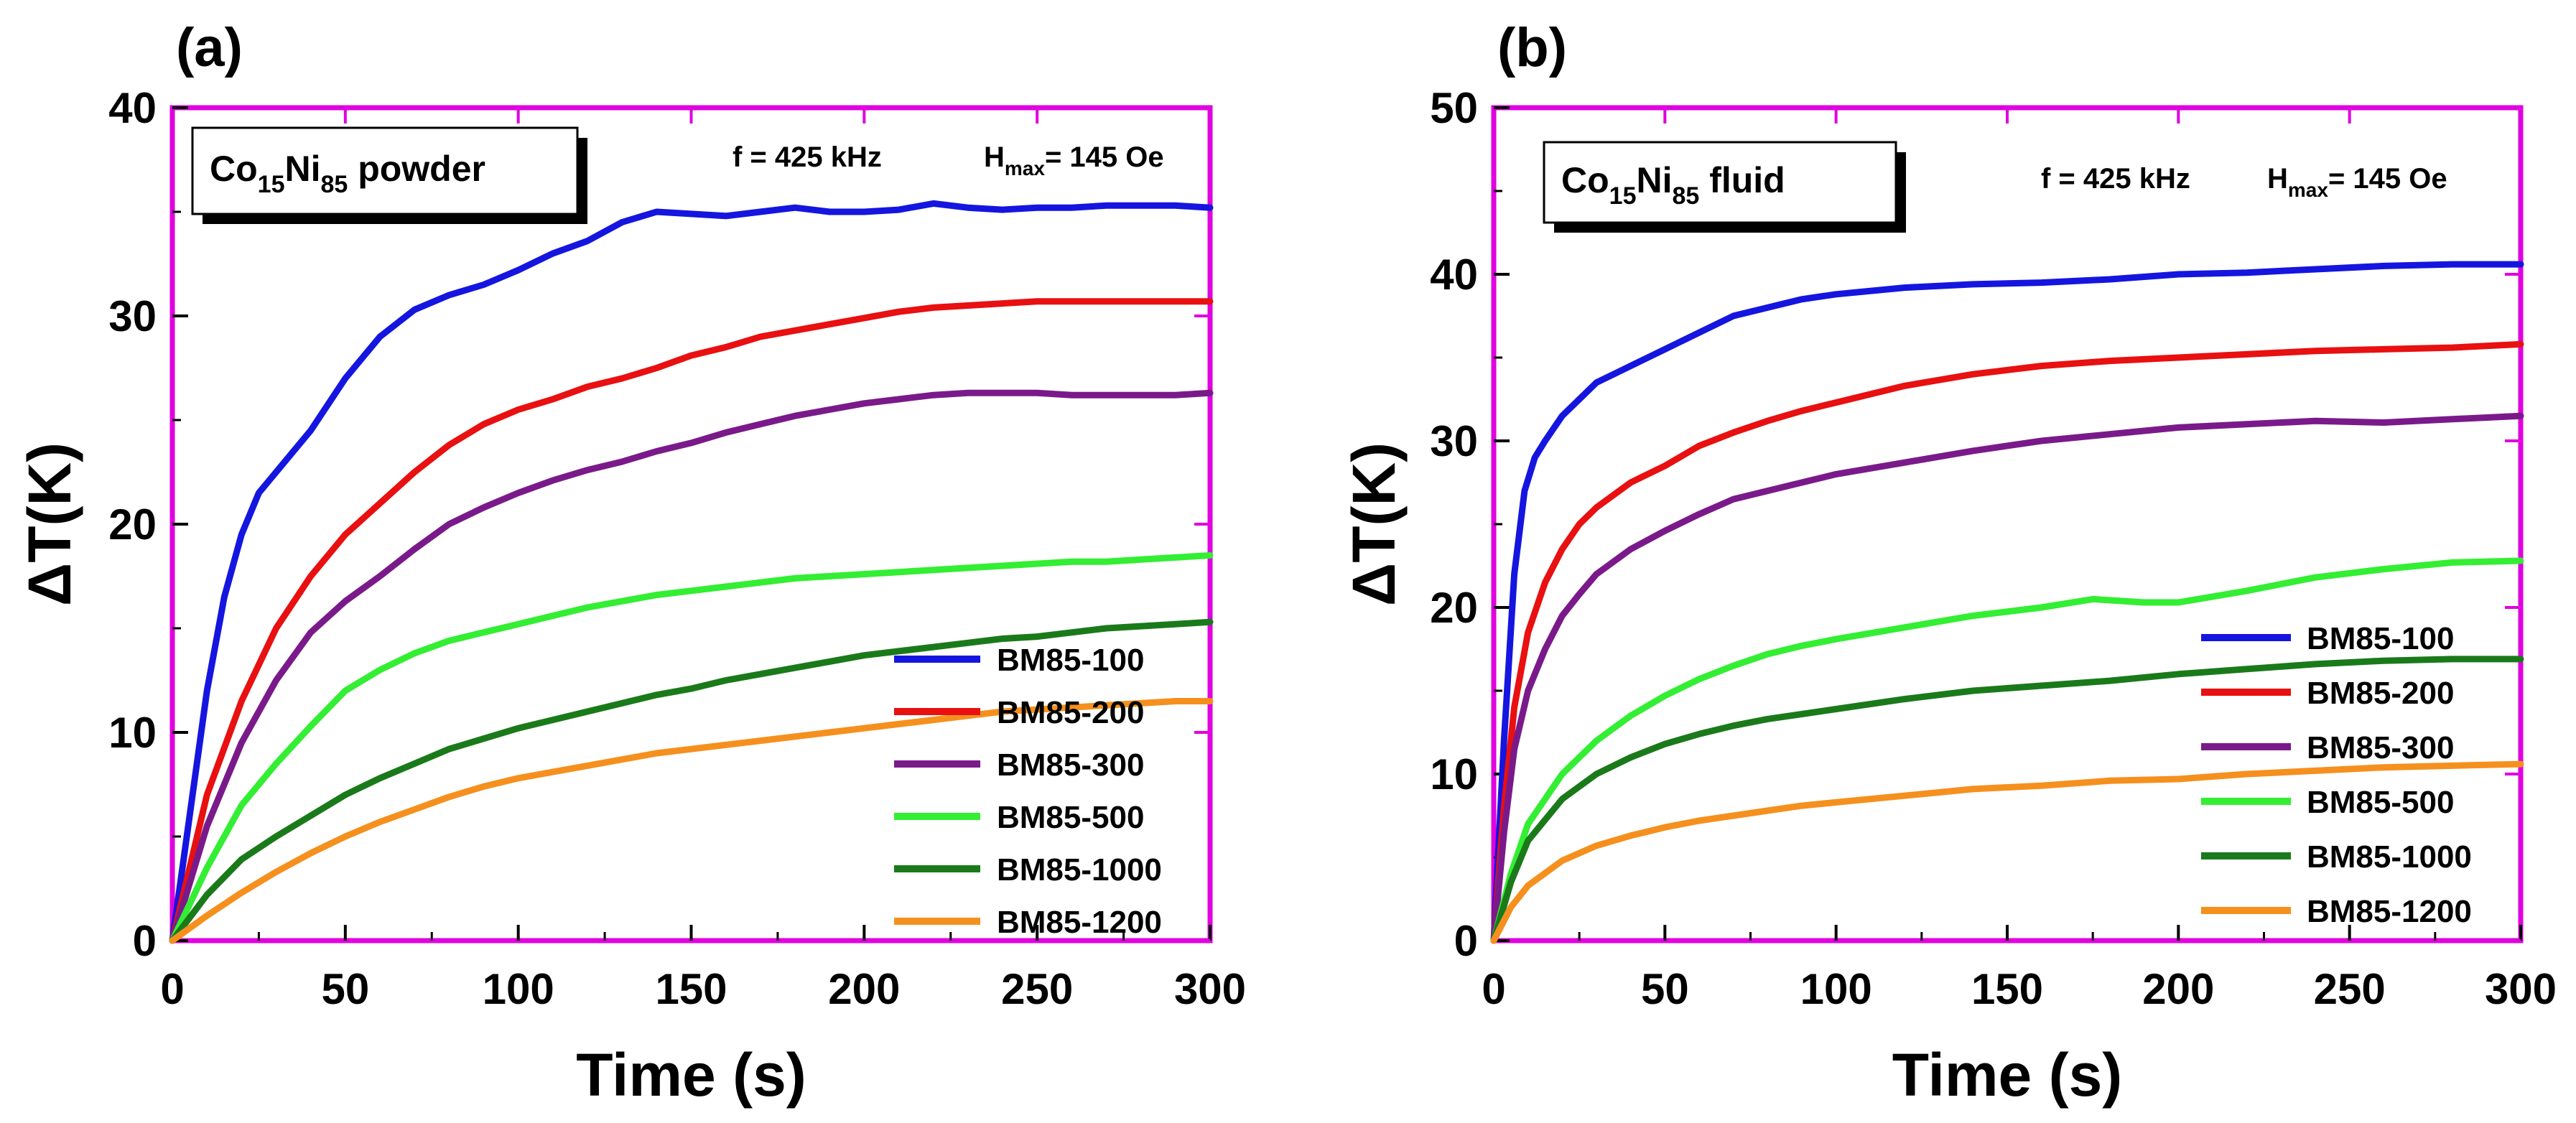 The width and height of the screenshot is (2576, 1123). Describe the element at coordinates (1673, 185) in the screenshot. I see `sample-label: Co15Ni85 fluid` at that location.